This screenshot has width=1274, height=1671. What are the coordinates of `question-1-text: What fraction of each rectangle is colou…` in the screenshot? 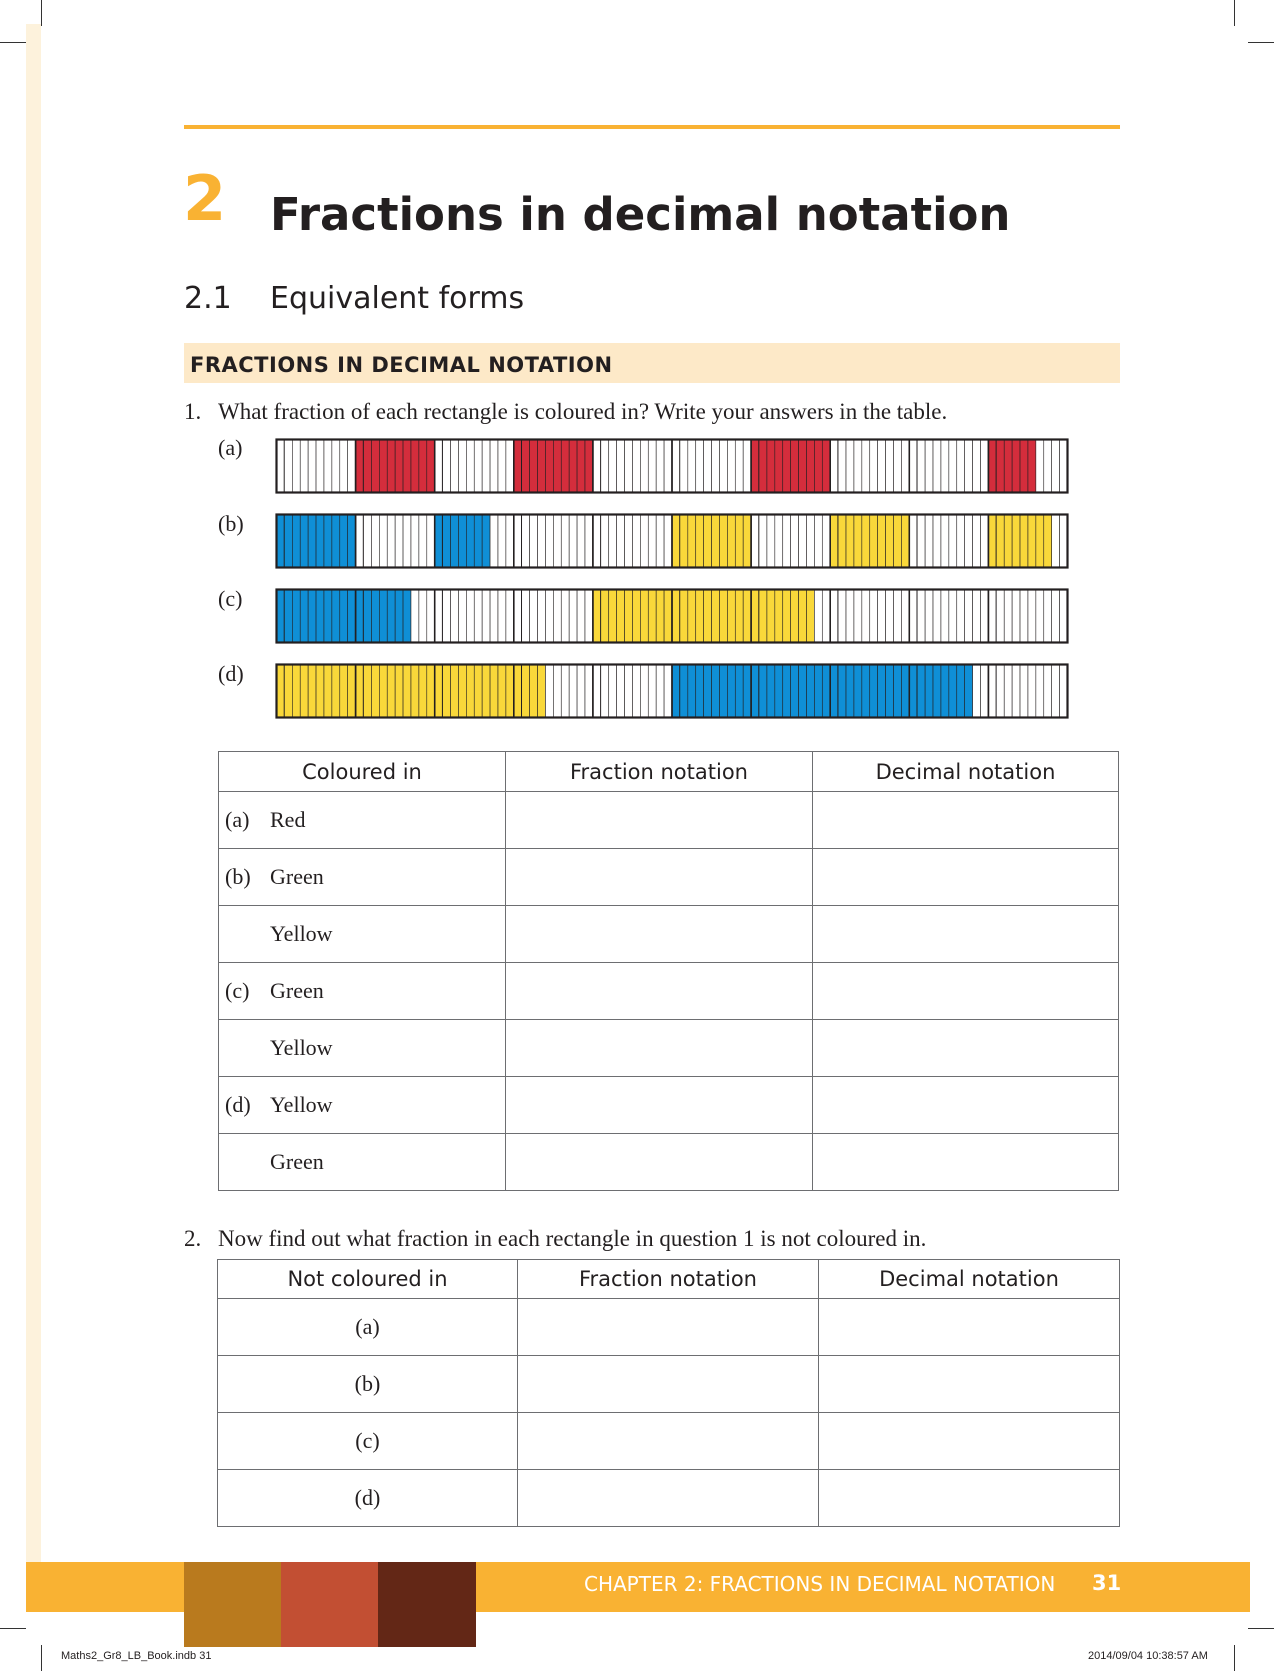 It's located at (583, 411).